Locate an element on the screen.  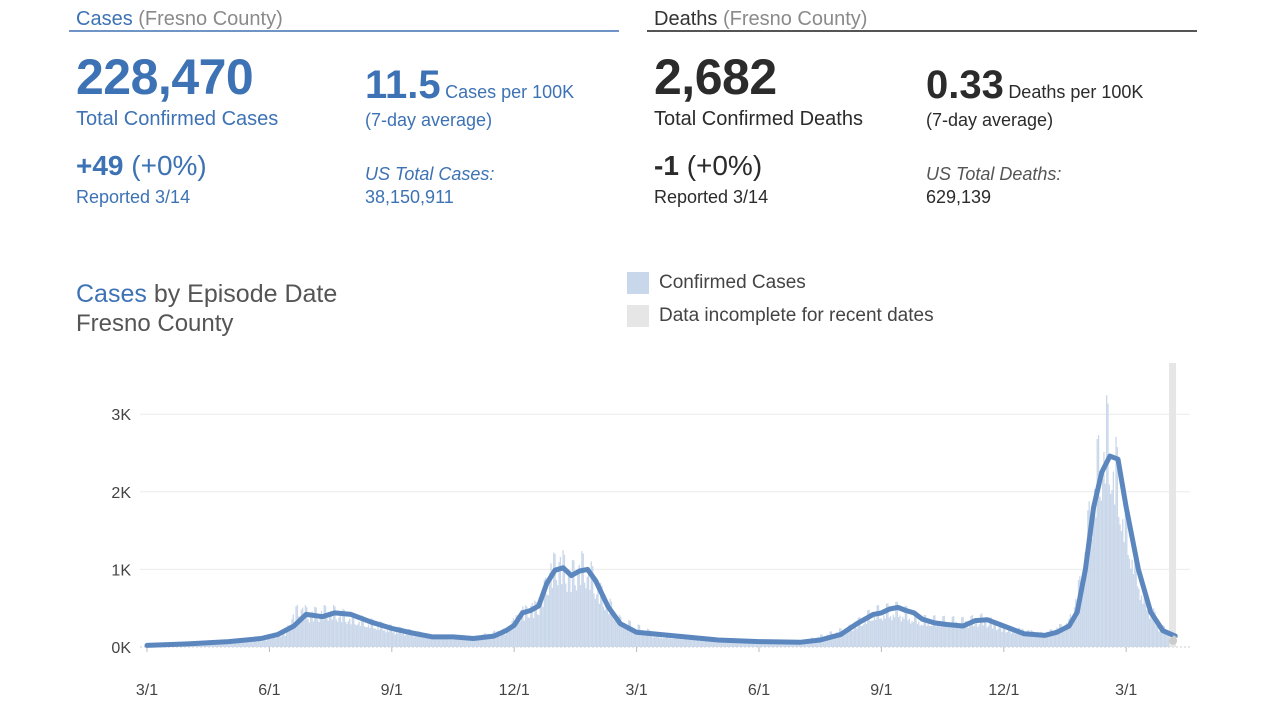
deaths-us-total: 629,139 is located at coordinates (959, 197).